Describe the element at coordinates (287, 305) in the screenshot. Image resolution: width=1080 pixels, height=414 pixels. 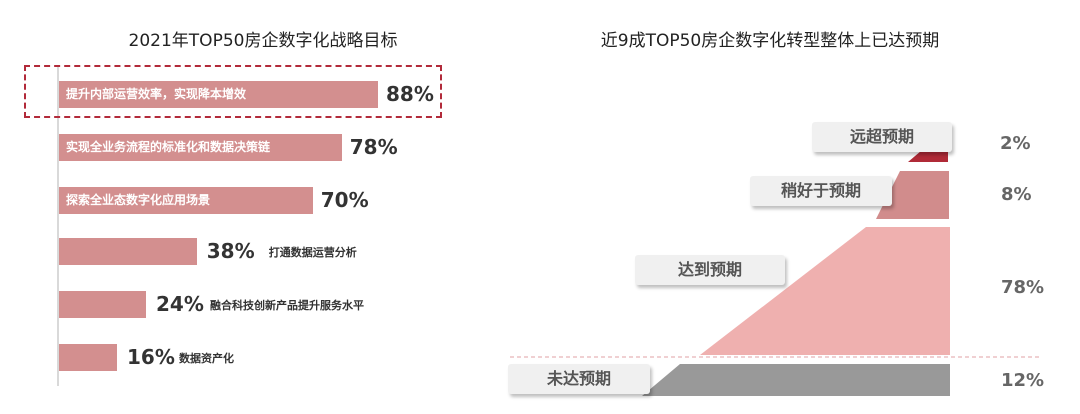
I see `bar-category-label: 融合科技创新产品提升服务水平` at that location.